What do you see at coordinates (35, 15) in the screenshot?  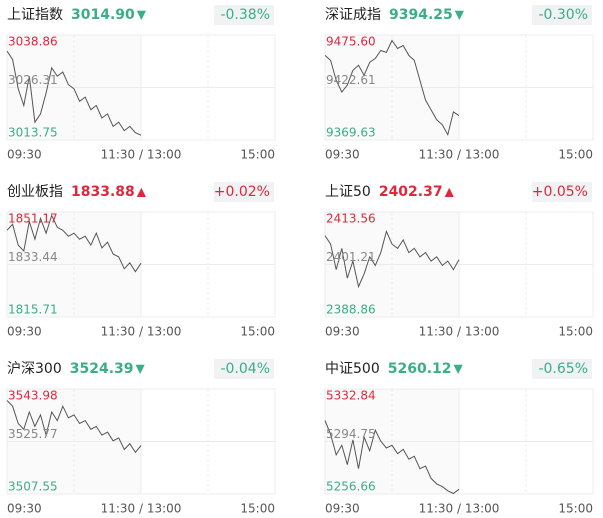 I see `index-name: 上证指数` at bounding box center [35, 15].